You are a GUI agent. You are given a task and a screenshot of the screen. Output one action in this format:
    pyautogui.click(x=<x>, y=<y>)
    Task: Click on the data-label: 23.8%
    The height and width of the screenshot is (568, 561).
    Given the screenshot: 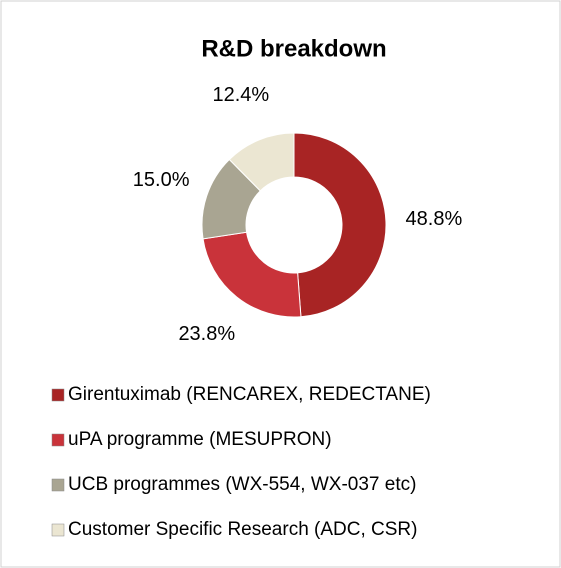 What is the action you would take?
    pyautogui.click(x=206, y=334)
    